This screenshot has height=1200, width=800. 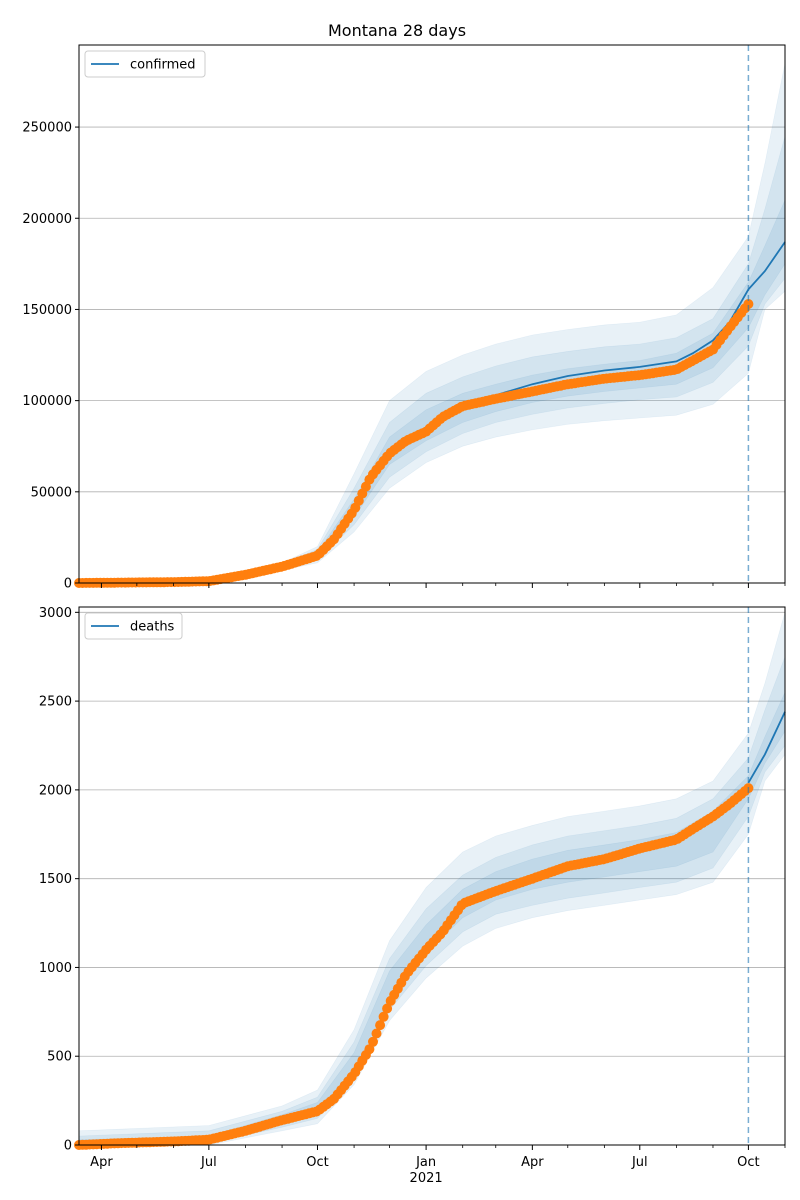 What do you see at coordinates (55, 968) in the screenshot?
I see `y-tick-label: 1000` at bounding box center [55, 968].